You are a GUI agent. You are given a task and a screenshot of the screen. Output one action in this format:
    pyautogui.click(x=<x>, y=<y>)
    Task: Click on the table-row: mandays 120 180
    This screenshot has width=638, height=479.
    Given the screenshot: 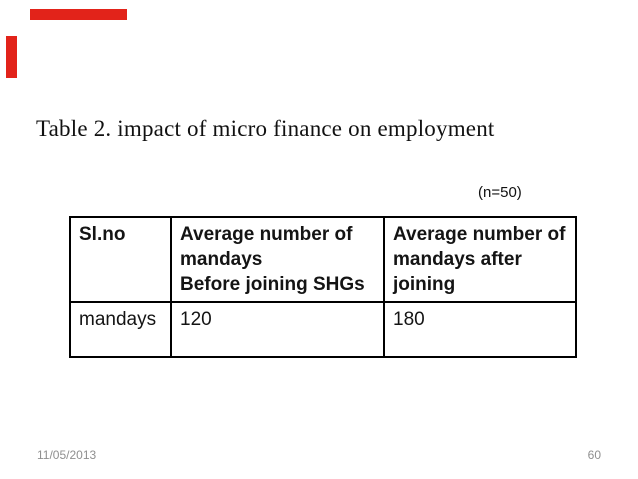 What is the action you would take?
    pyautogui.click(x=323, y=329)
    